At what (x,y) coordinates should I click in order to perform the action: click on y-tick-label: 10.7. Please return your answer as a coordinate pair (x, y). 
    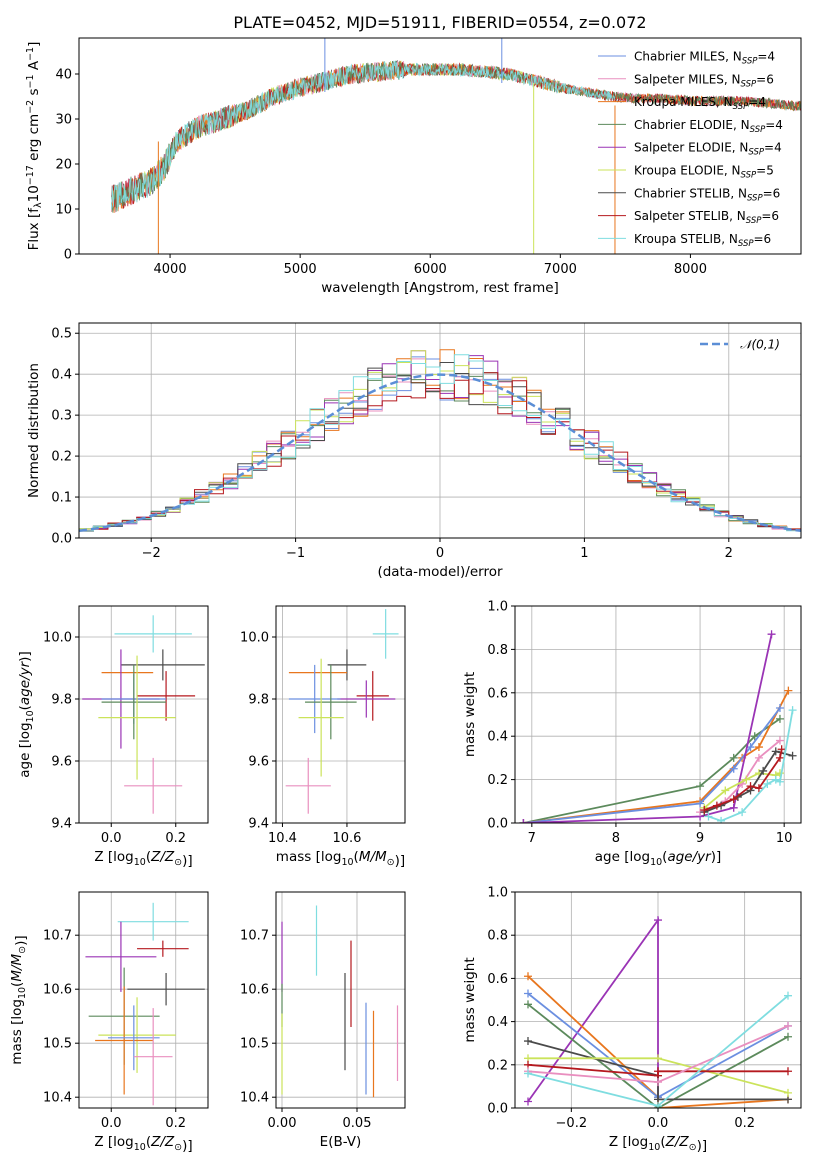
    Looking at the image, I should click on (254, 936).